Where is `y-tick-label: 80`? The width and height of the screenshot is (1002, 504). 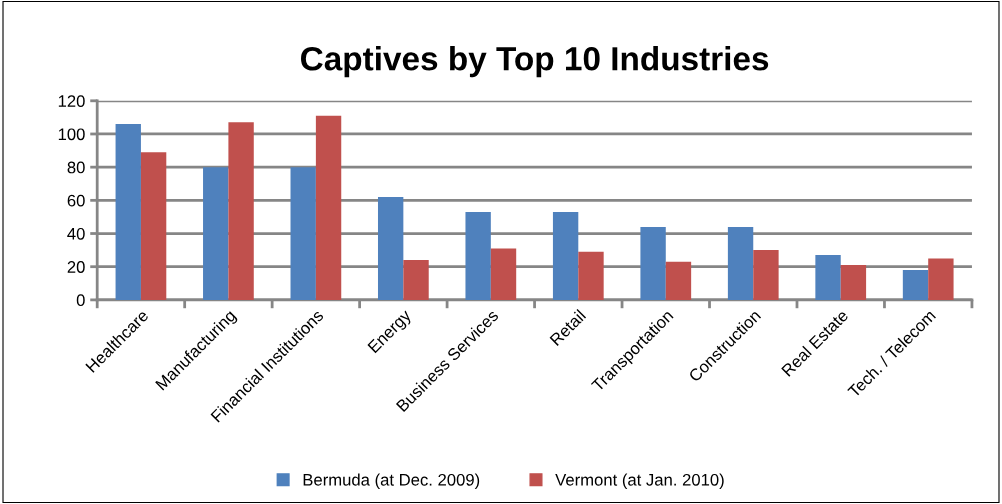 y-tick-label: 80 is located at coordinates (76, 167).